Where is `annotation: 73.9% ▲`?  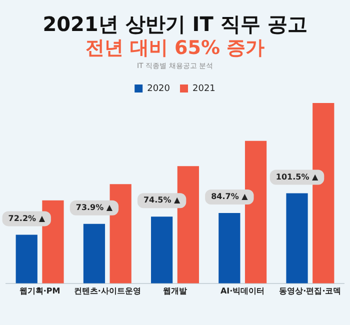 annotation: 73.9% ▲ is located at coordinates (95, 207).